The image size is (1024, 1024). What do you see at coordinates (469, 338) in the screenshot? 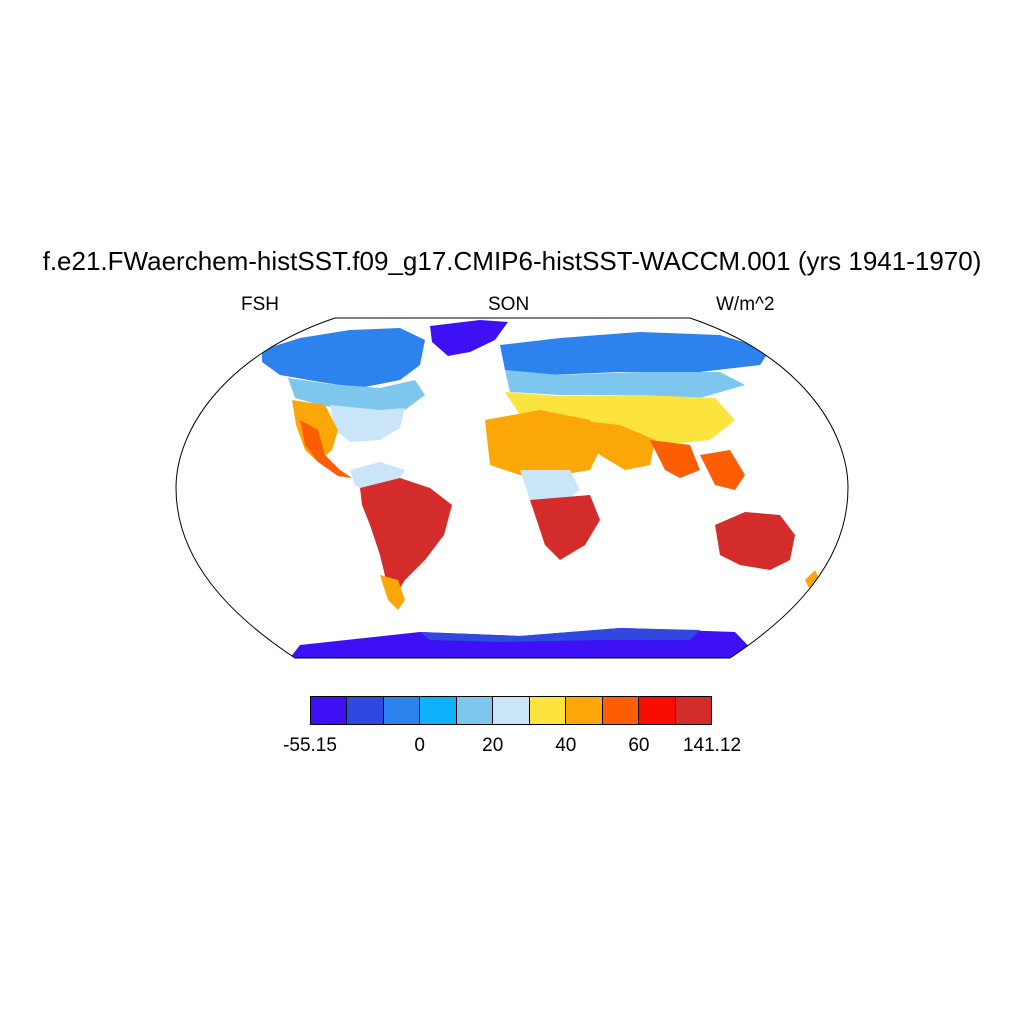
I see `greenland` at bounding box center [469, 338].